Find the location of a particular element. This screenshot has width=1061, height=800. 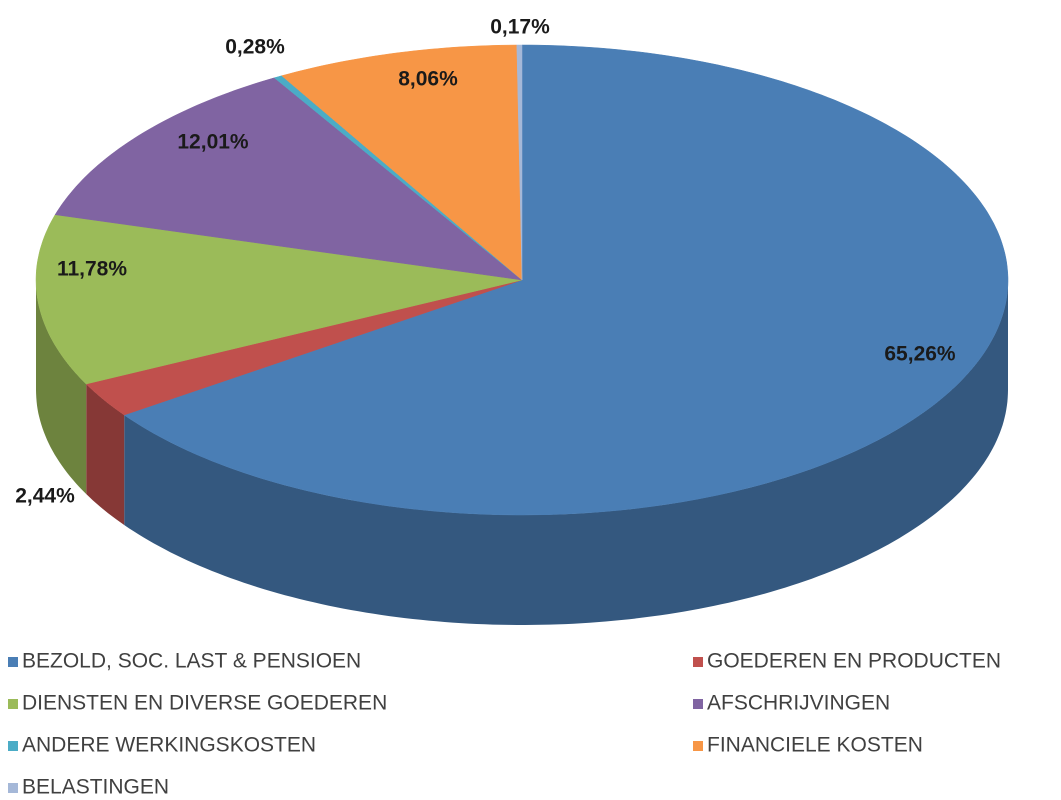

legend-label: FINANCIELE KOSTEN is located at coordinates (815, 745).